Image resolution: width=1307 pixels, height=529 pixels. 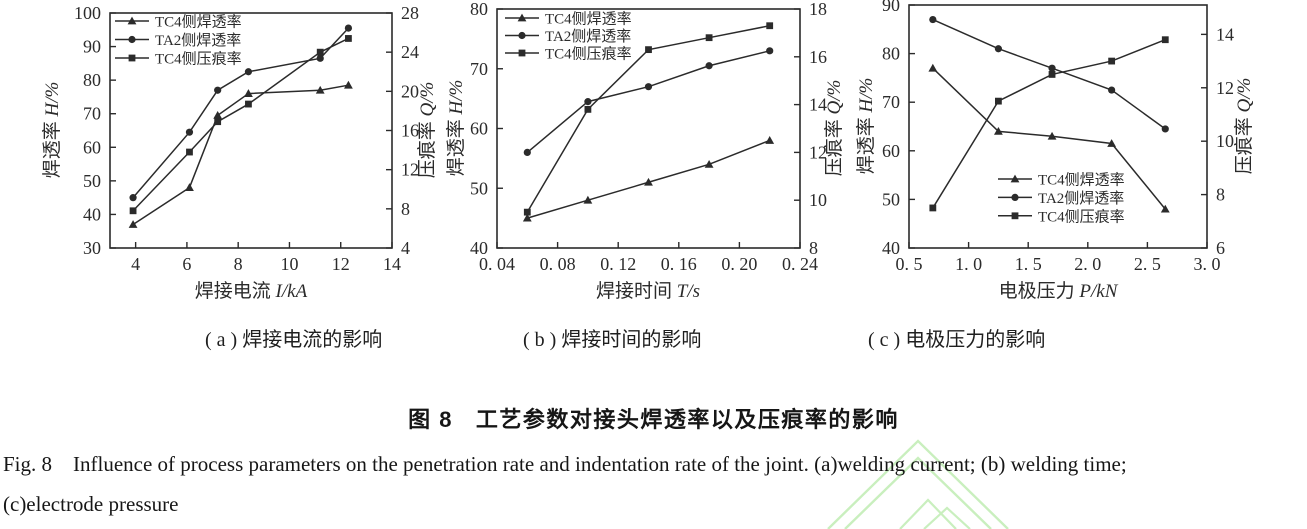 What do you see at coordinates (957, 340) in the screenshot?
I see `subcaption-c: ( c ) 电极压力的影响` at bounding box center [957, 340].